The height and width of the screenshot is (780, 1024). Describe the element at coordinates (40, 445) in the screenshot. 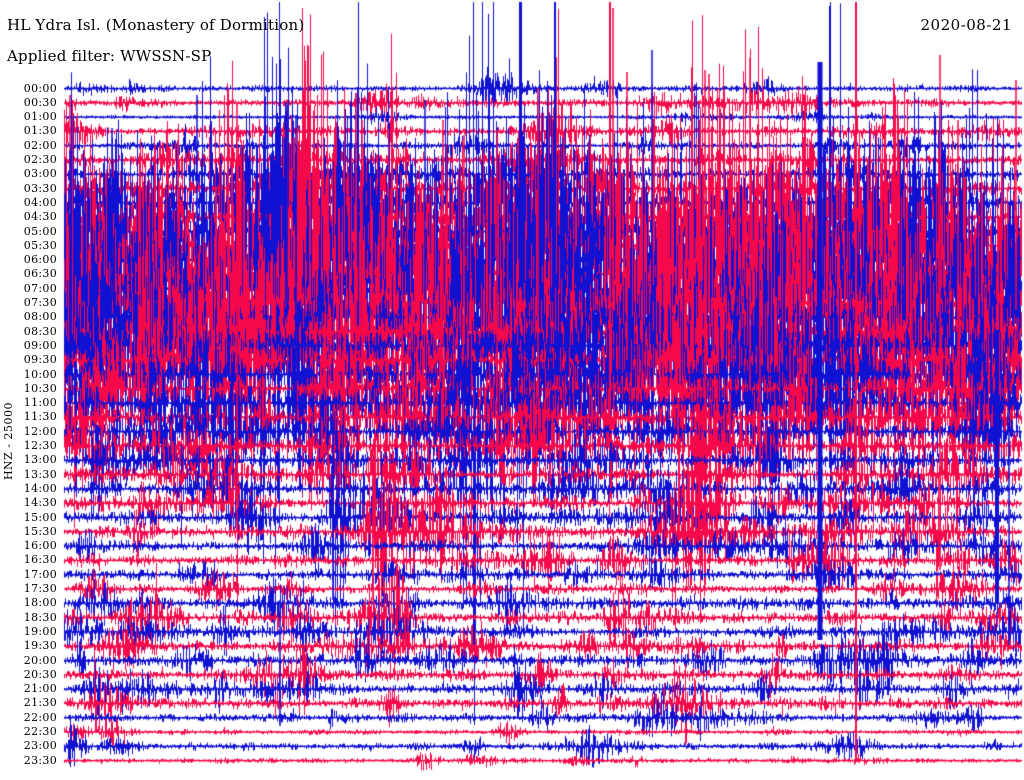

I see `time-label: 12:30` at that location.